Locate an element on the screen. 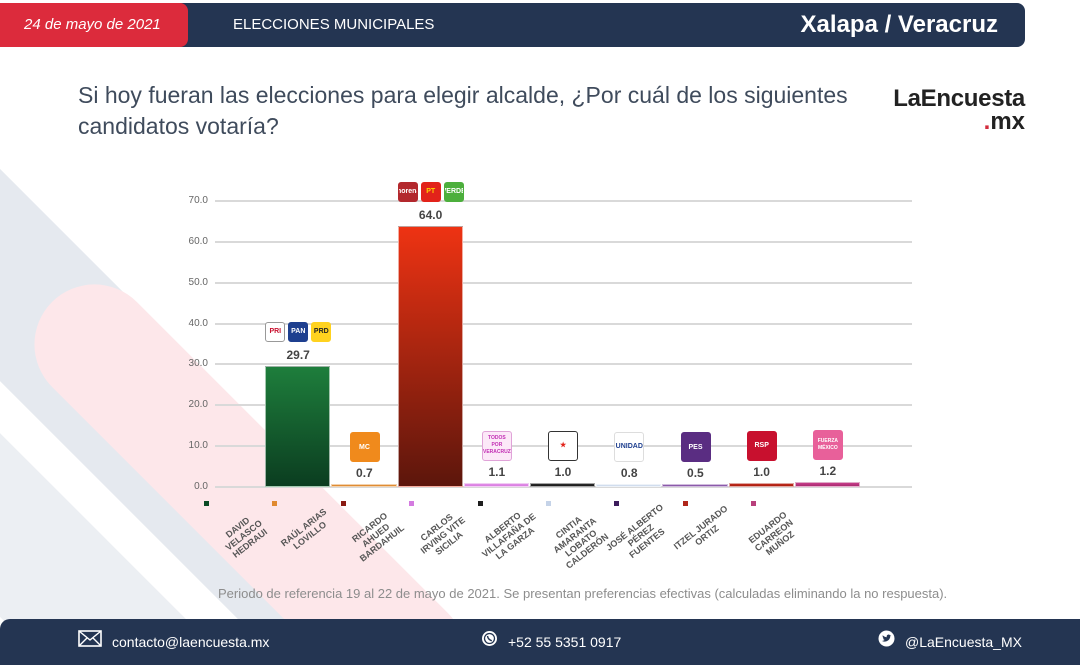  party-logos: MC is located at coordinates (364, 447).